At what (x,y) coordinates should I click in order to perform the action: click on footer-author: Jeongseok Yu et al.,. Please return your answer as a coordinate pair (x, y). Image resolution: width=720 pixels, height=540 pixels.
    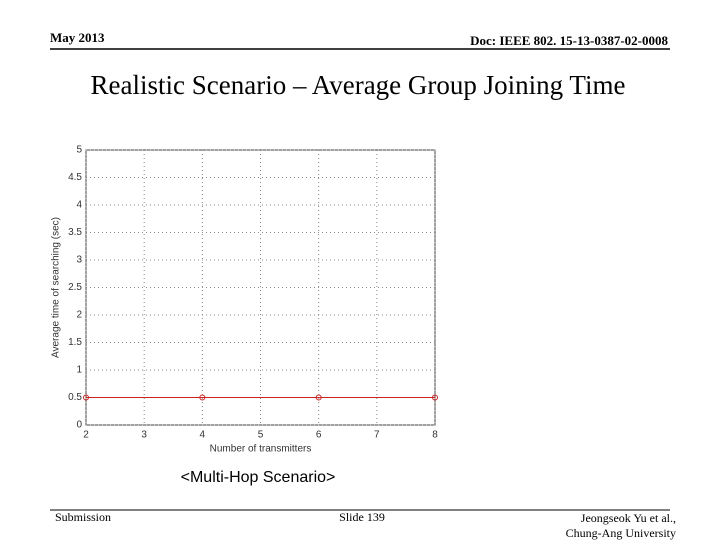
    Looking at the image, I should click on (628, 518).